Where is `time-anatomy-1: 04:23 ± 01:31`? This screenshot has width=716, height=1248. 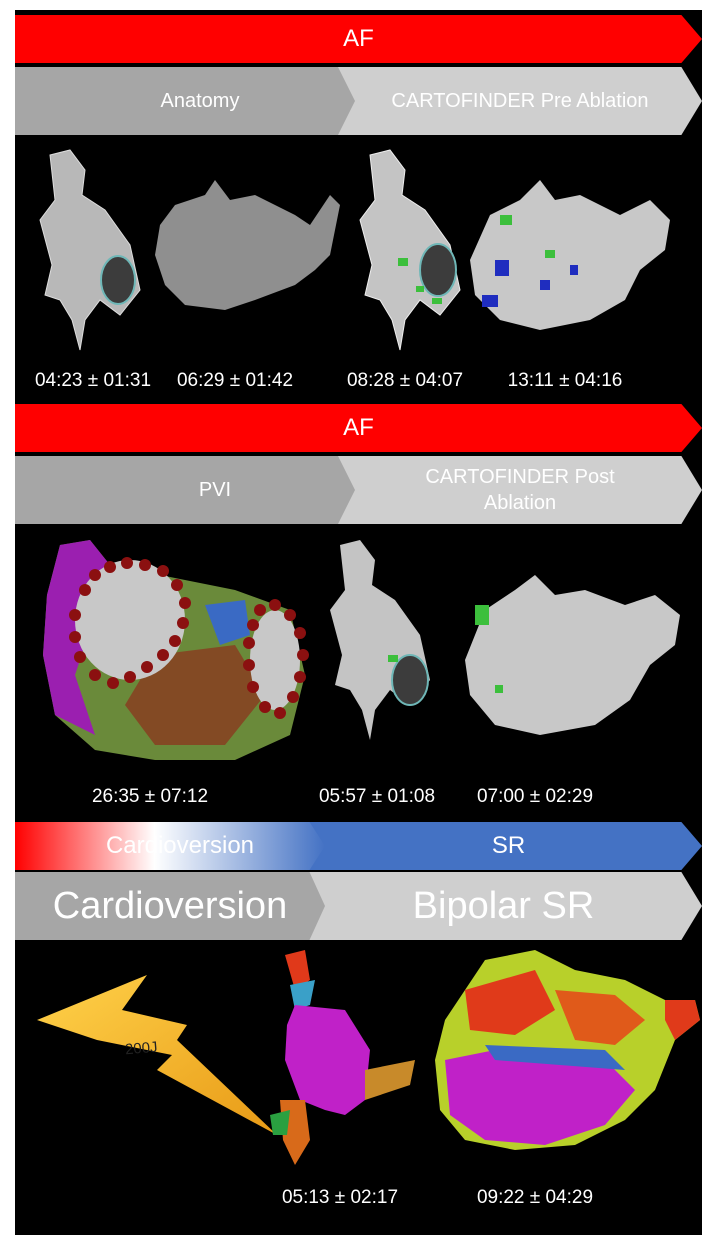 time-anatomy-1: 04:23 ± 01:31 is located at coordinates (93, 380).